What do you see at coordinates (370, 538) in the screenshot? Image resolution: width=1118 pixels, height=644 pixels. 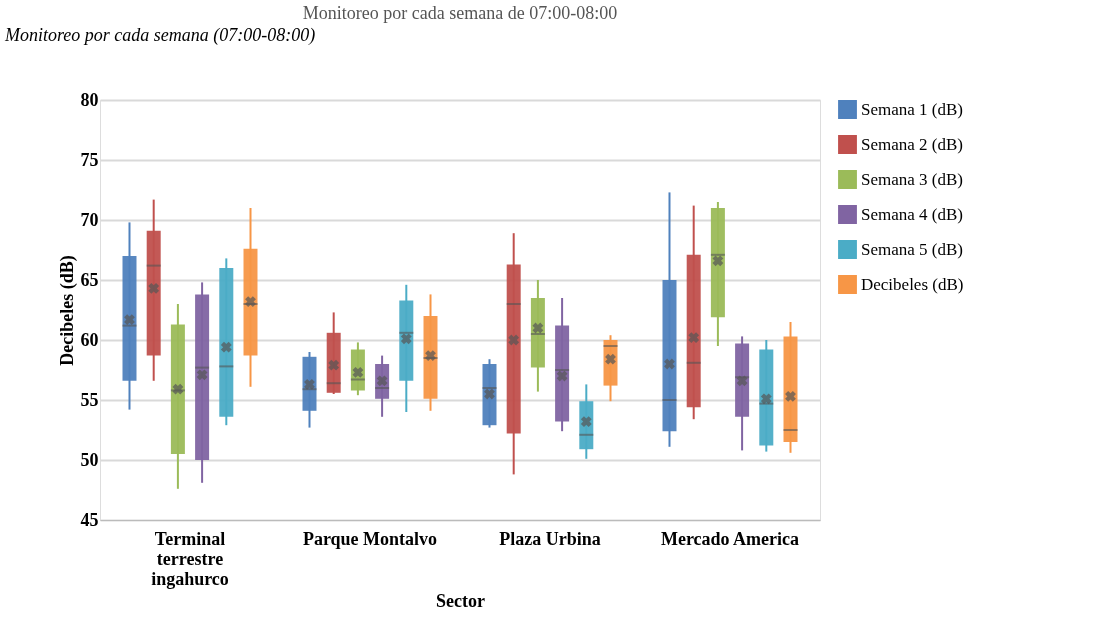 I see `x-tick-label: Parque Montalvo` at bounding box center [370, 538].